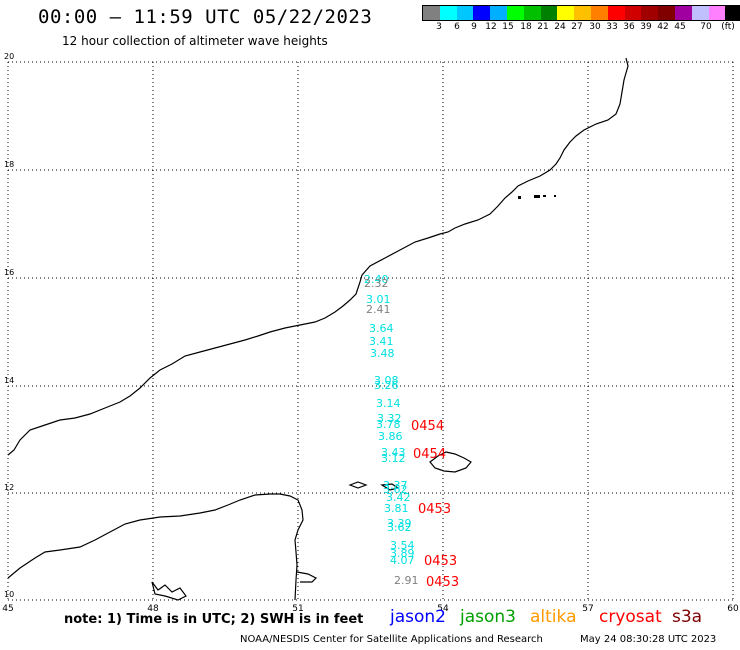  I want to click on longitude-tick-label: 57, so click(587, 609).